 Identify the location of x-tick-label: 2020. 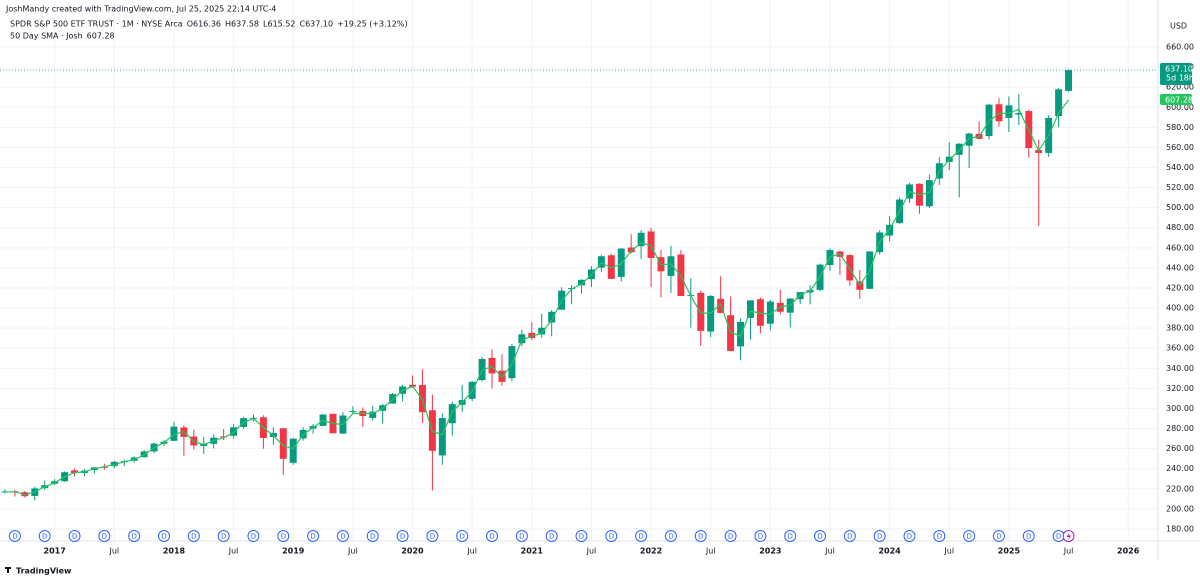
(412, 551).